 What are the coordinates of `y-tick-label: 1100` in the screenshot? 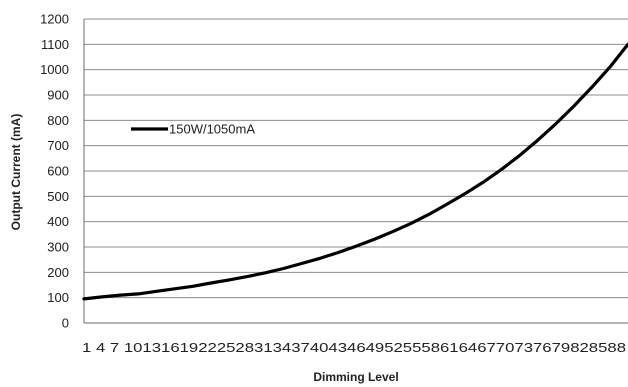 It's located at (55, 44).